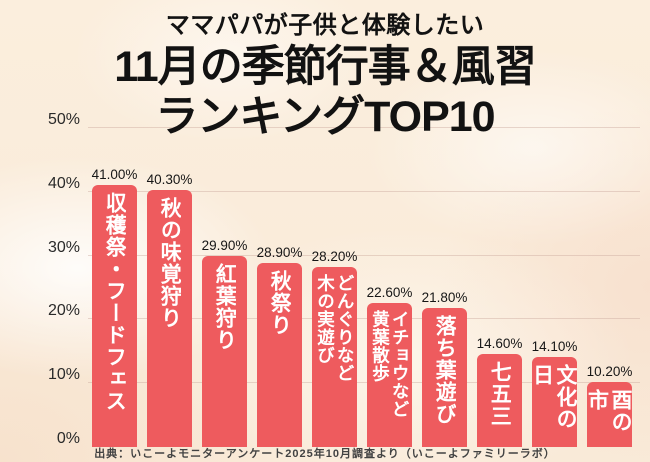  Describe the element at coordinates (499, 343) in the screenshot. I see `bar-value-label: 14.60%` at that location.